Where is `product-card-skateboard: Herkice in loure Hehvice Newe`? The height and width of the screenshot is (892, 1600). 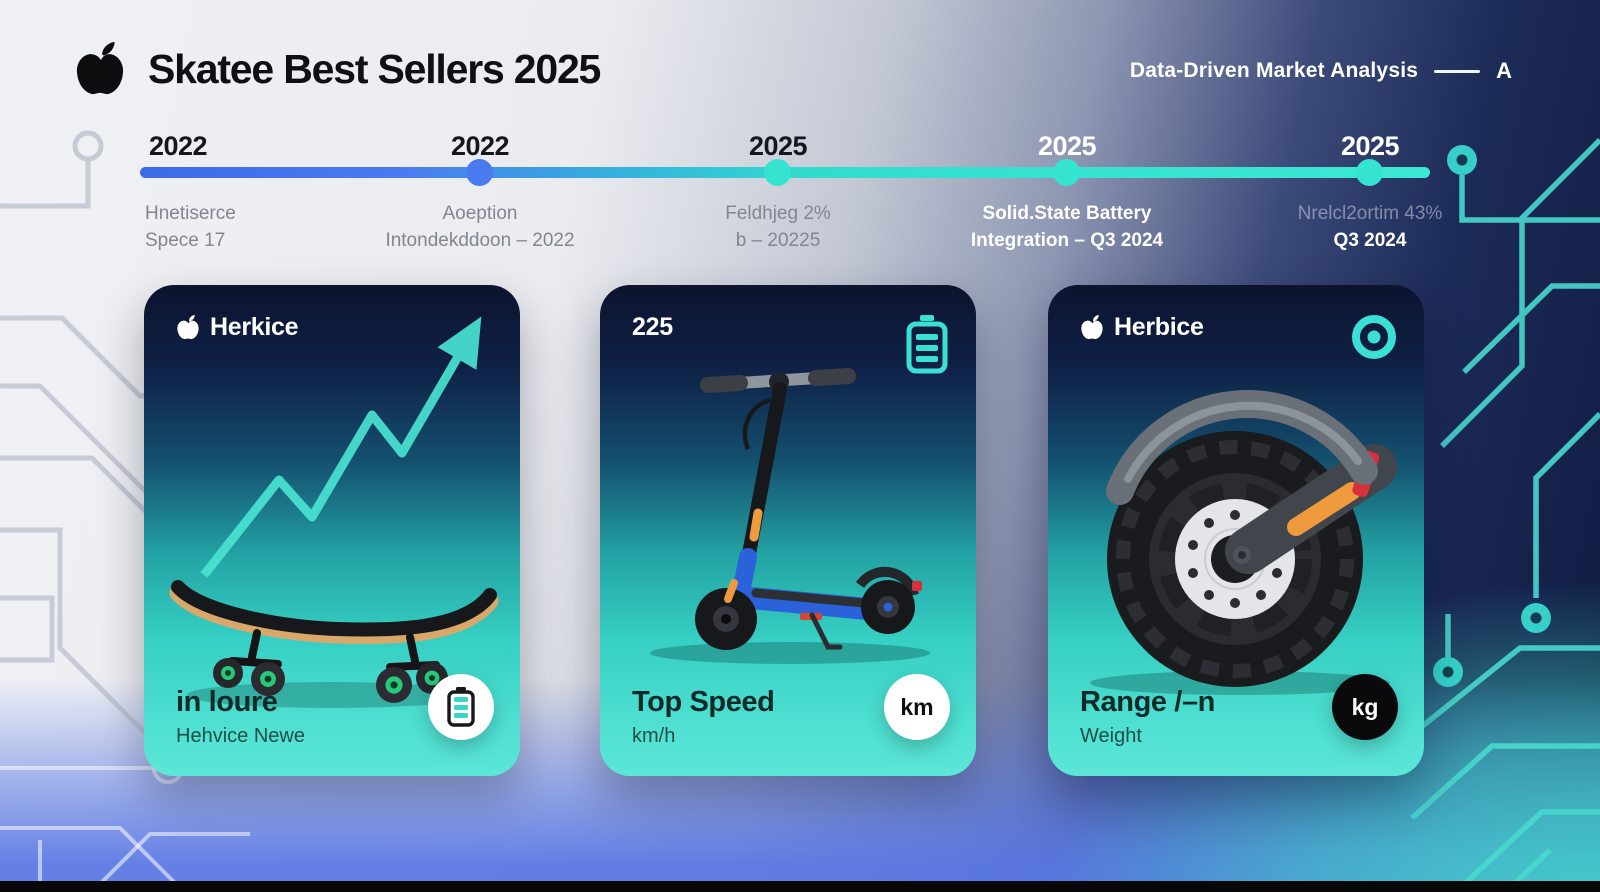
product-card-skateboard: Herkice in loure Hehvice Newe is located at coordinates (332, 530).